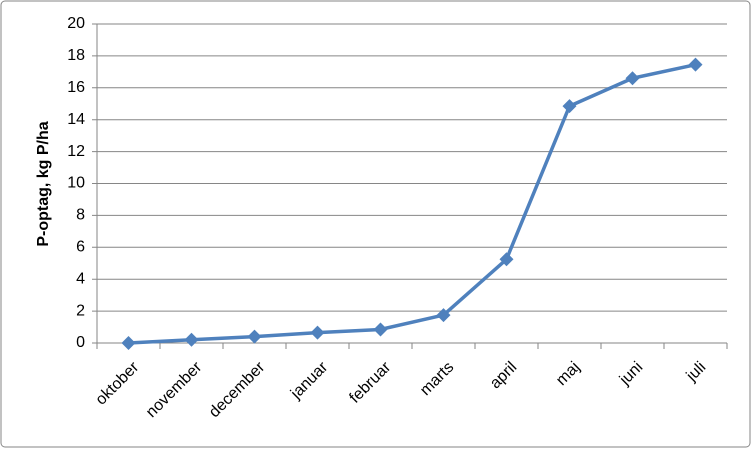 The width and height of the screenshot is (752, 449). I want to click on y-tick-label: 12, so click(76, 151).